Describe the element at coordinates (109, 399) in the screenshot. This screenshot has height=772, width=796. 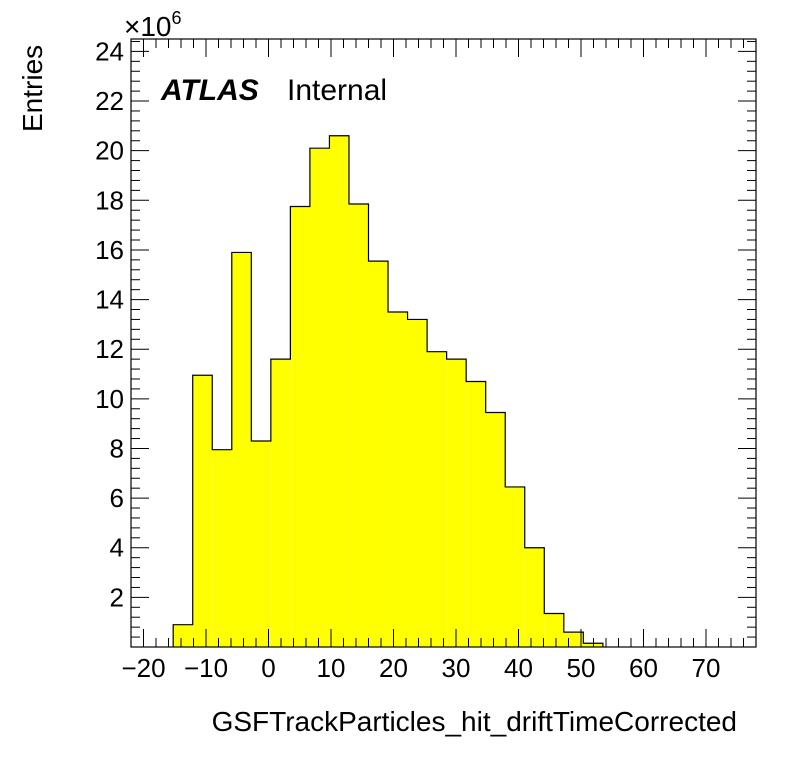
I see `y-tick-label: 10` at that location.